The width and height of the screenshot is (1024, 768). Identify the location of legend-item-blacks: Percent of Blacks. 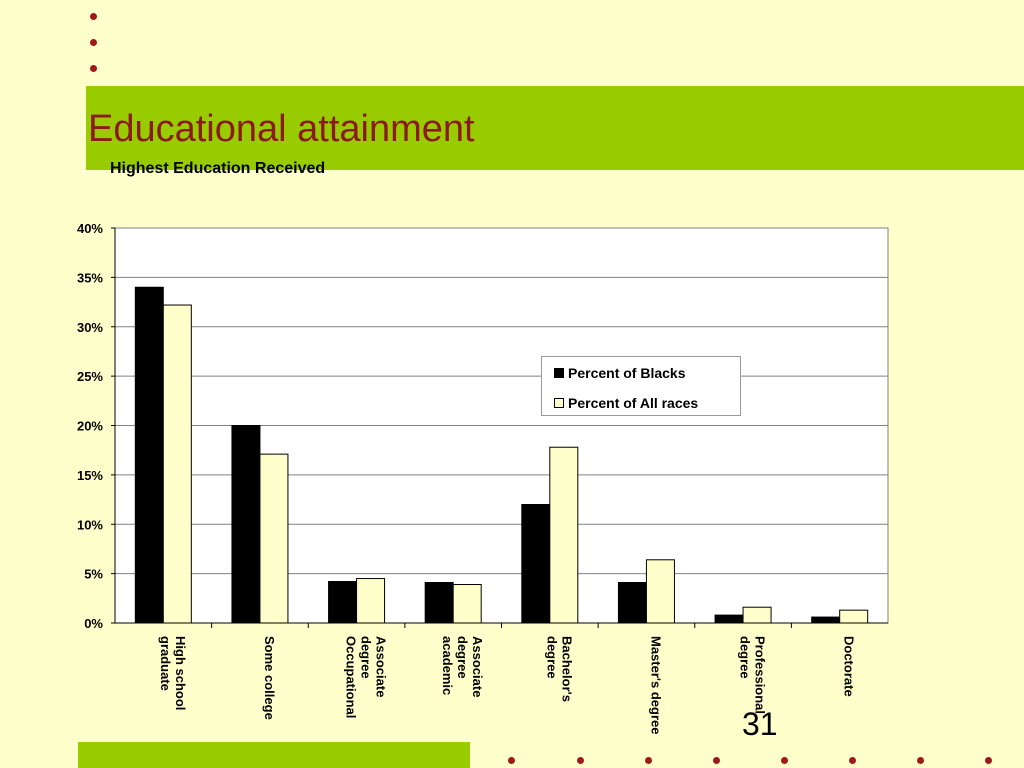
(620, 373).